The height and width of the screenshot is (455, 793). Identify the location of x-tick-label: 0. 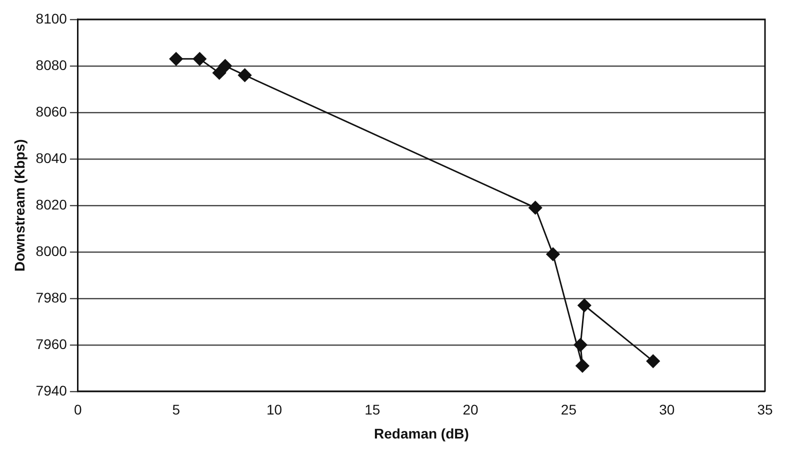
(78, 410).